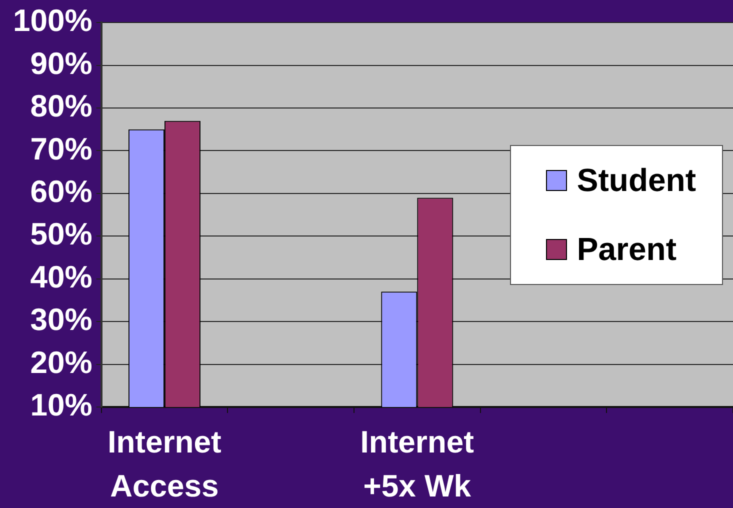 This screenshot has height=508, width=733. I want to click on y-tick-label: 80%, so click(61, 106).